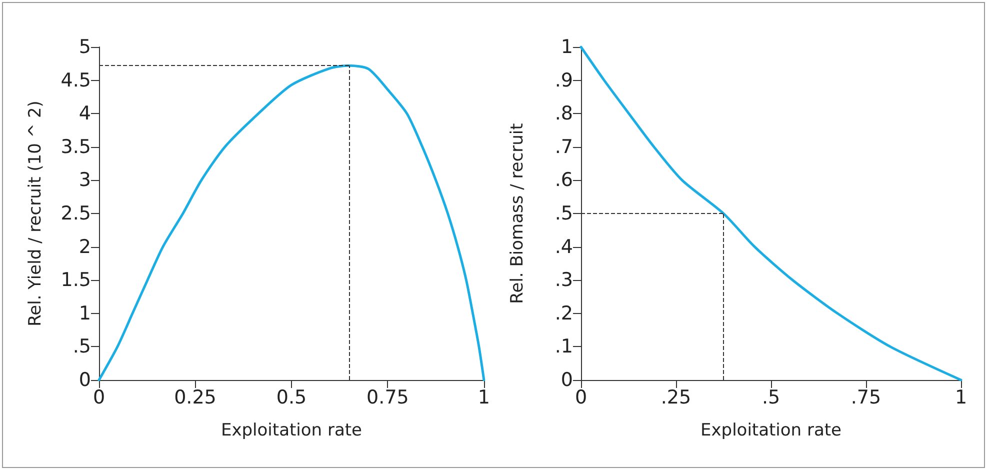 The width and height of the screenshot is (987, 470). Describe the element at coordinates (75, 280) in the screenshot. I see `y-tick-label: 1.5` at that location.